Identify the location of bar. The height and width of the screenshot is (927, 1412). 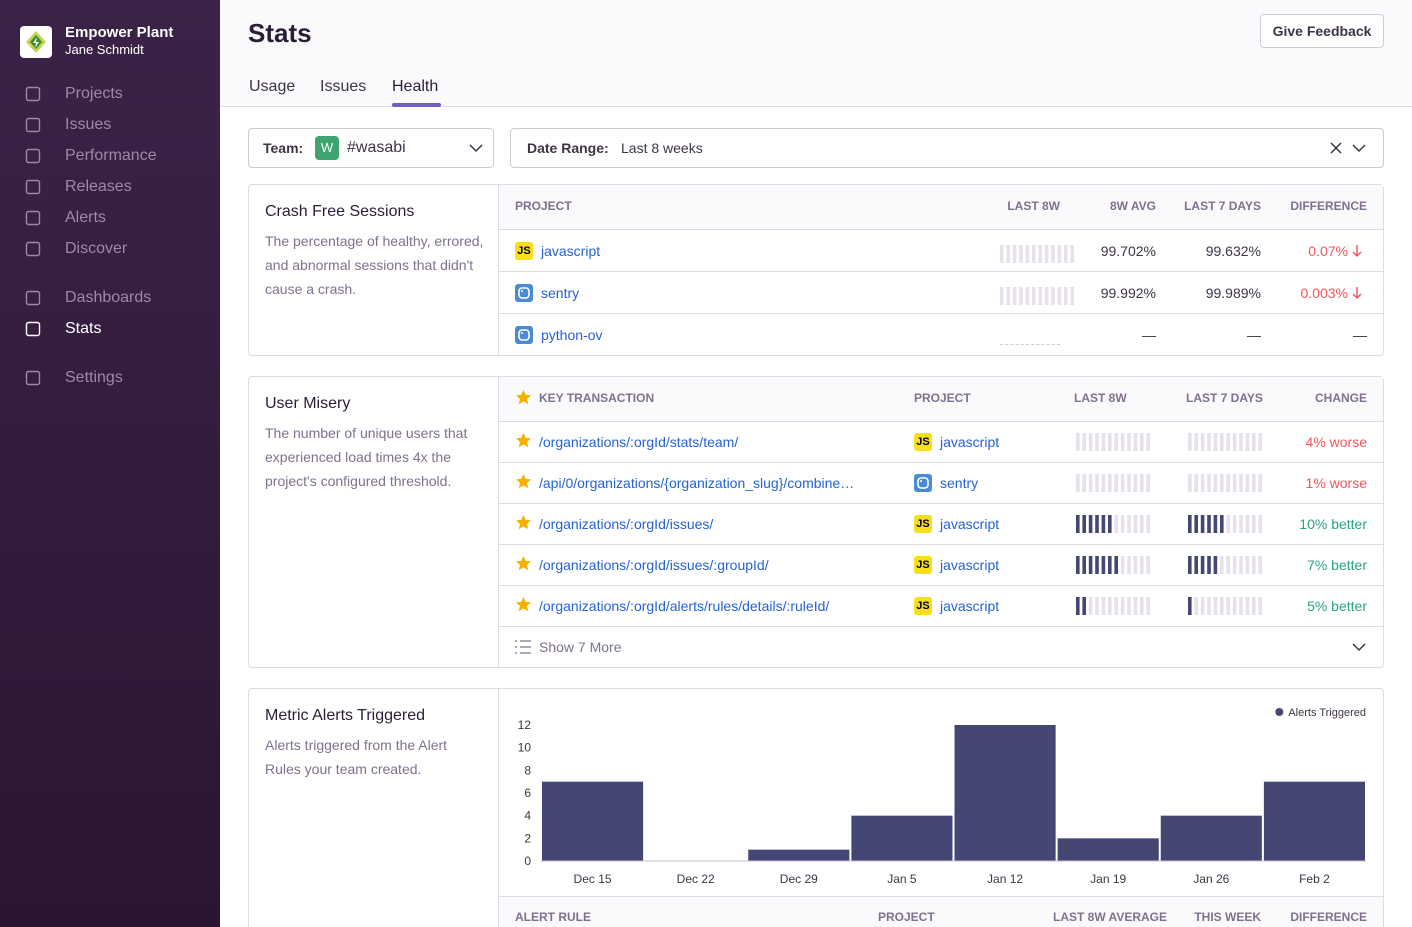
(1314, 821).